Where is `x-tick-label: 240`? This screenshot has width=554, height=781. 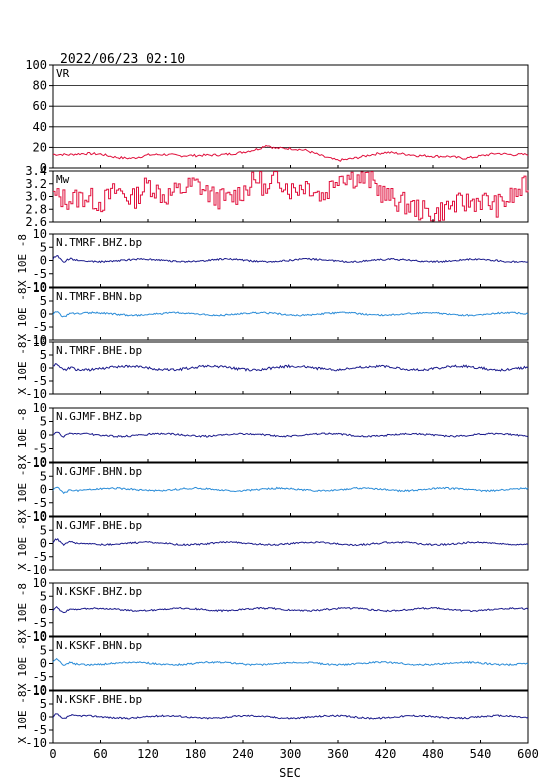
x-tick-label: 240 is located at coordinates (243, 754).